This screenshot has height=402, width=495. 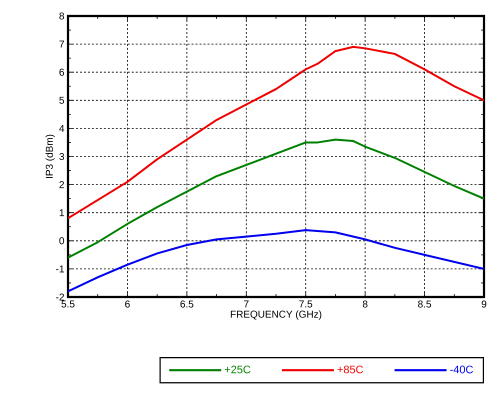 What do you see at coordinates (127, 304) in the screenshot?
I see `x-tick-label: 6` at bounding box center [127, 304].